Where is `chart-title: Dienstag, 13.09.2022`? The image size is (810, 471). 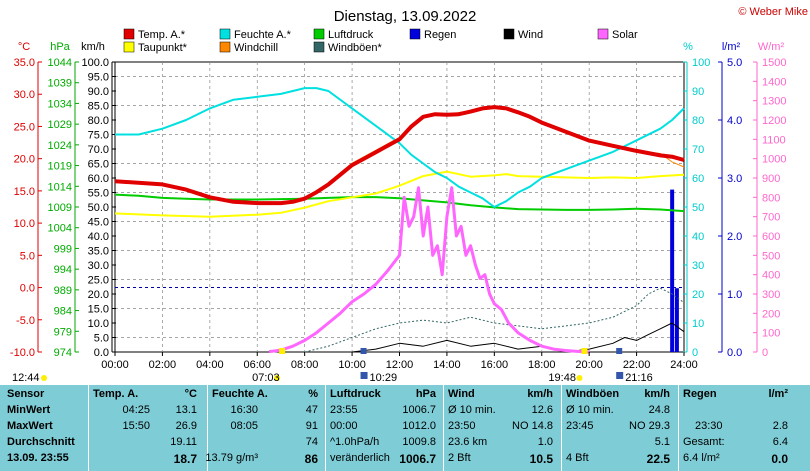
chart-title: Dienstag, 13.09.2022 is located at coordinates (405, 16).